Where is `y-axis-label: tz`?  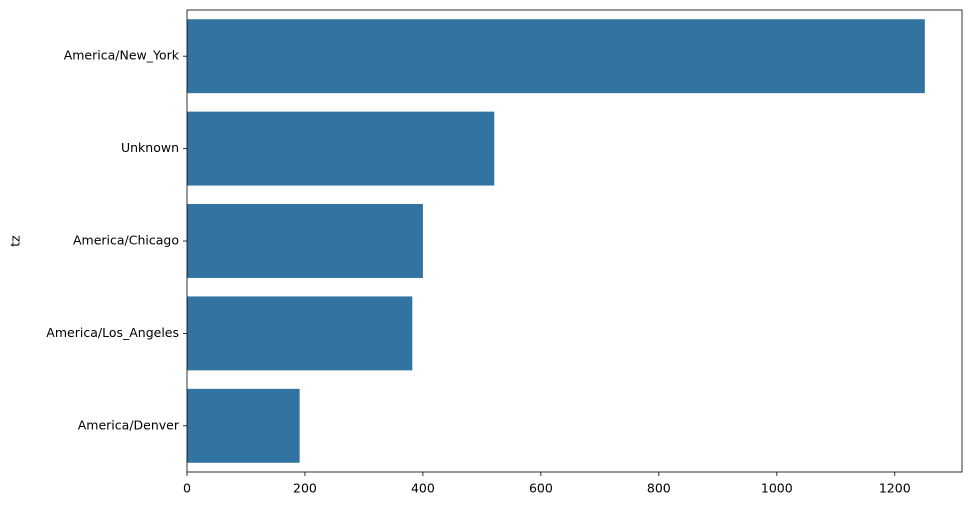 y-axis-label: tz is located at coordinates (15, 241).